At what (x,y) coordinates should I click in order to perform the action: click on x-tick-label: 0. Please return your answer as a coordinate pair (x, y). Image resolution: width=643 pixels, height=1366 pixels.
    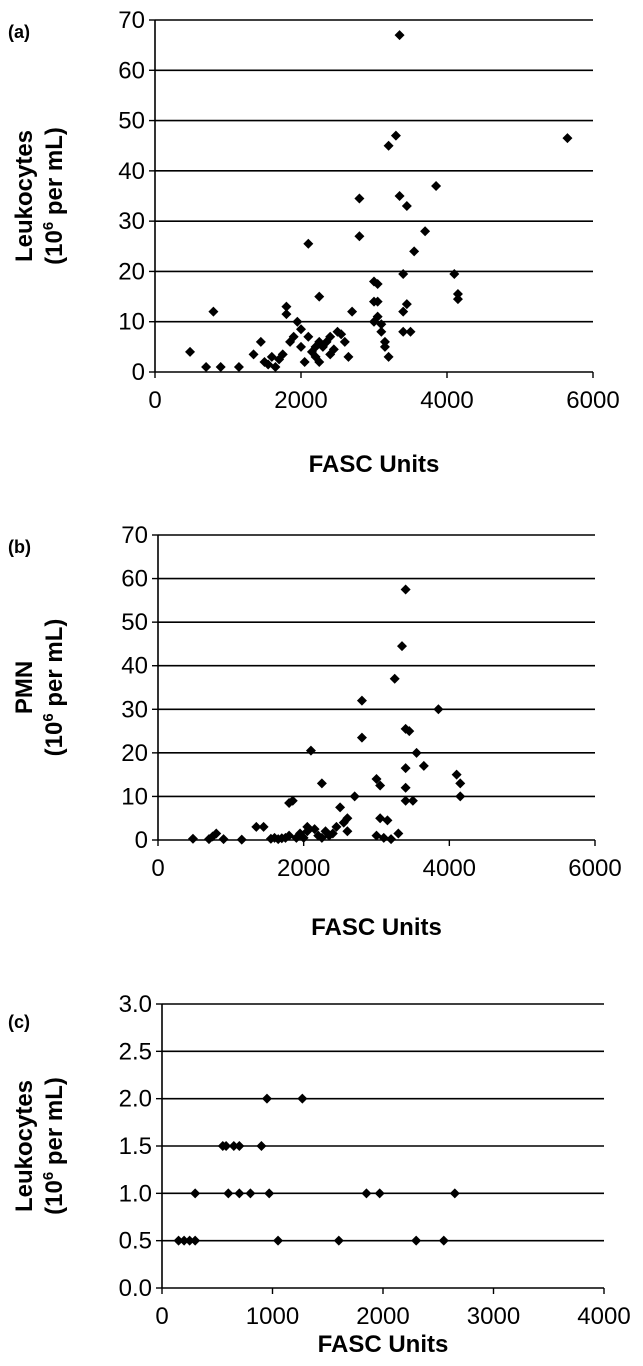
    Looking at the image, I should click on (157, 868).